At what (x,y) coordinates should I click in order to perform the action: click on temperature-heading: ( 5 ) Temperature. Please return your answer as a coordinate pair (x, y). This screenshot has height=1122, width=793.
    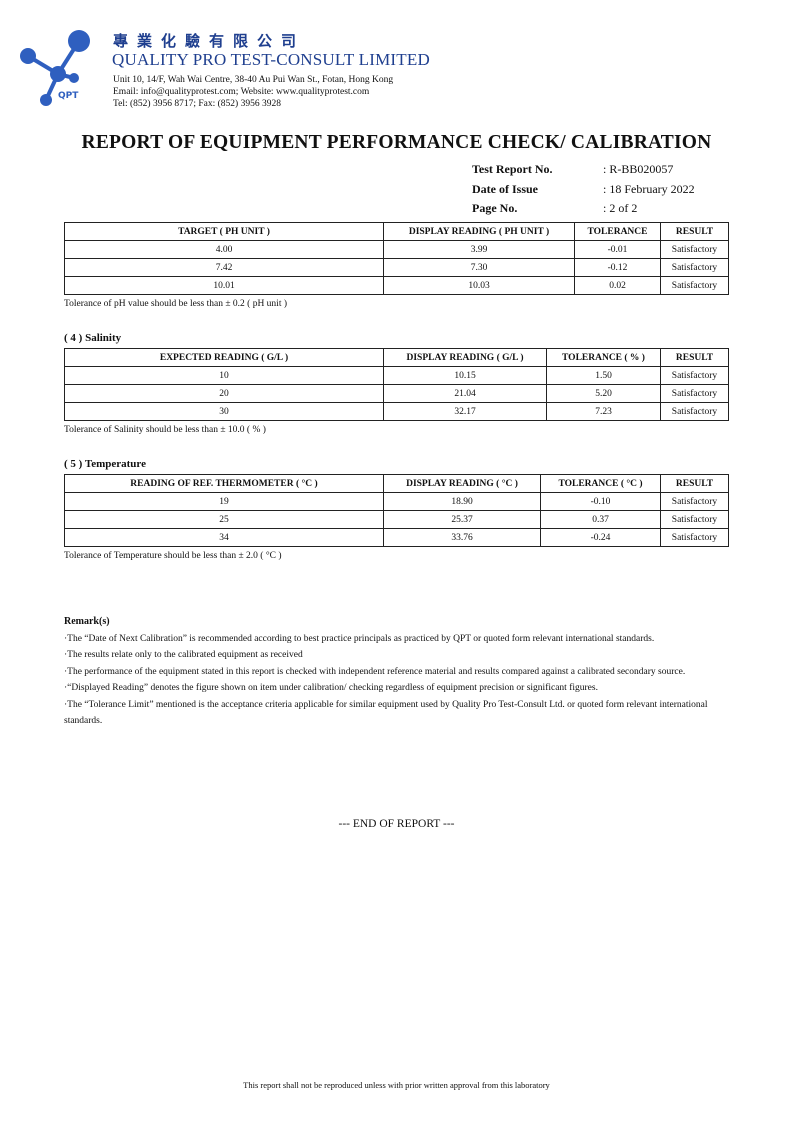
    Looking at the image, I should click on (105, 464).